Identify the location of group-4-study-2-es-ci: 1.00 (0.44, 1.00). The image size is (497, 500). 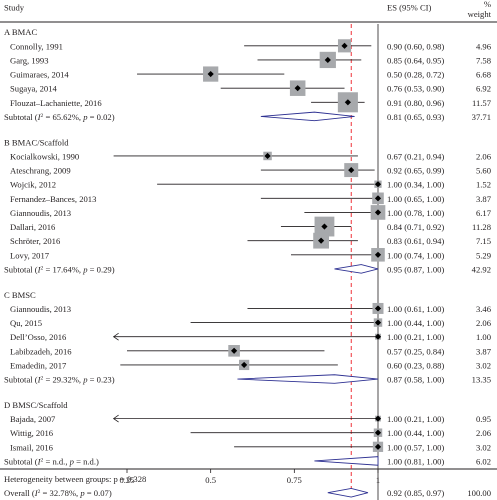
(415, 433).